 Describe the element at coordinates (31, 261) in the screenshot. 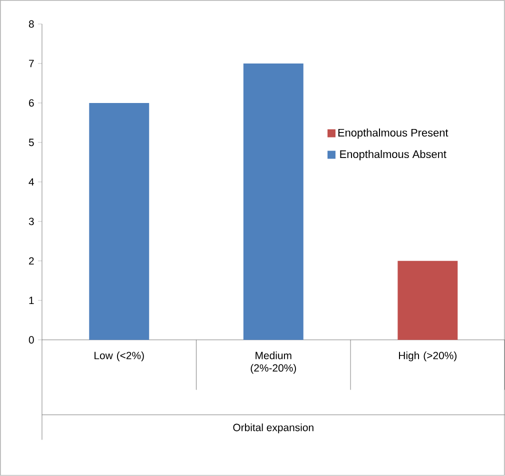

I see `y-tick-label: 2` at that location.